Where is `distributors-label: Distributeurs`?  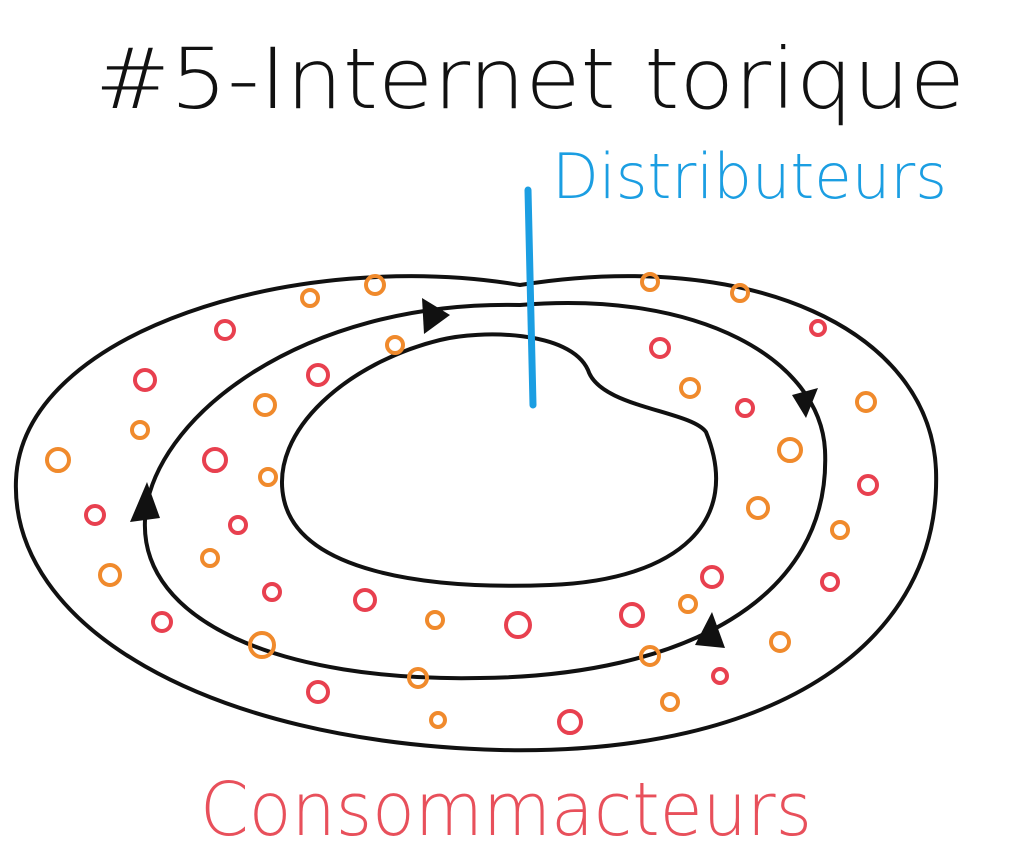
distributors-label: Distributeurs is located at coordinates (749, 176).